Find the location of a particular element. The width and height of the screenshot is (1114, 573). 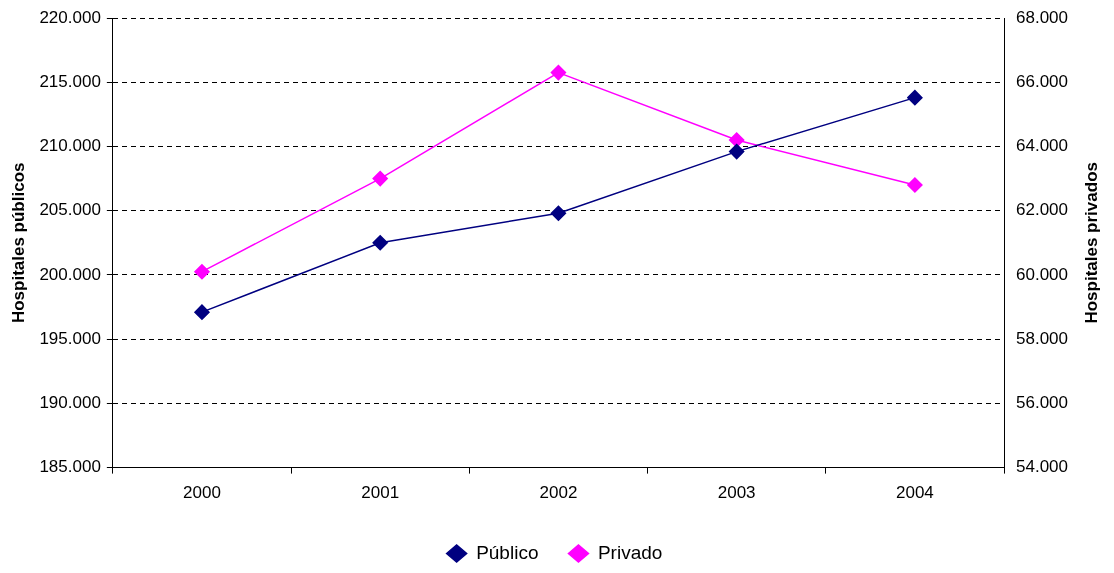

y2-tick-label: 66.000 is located at coordinates (1042, 81).